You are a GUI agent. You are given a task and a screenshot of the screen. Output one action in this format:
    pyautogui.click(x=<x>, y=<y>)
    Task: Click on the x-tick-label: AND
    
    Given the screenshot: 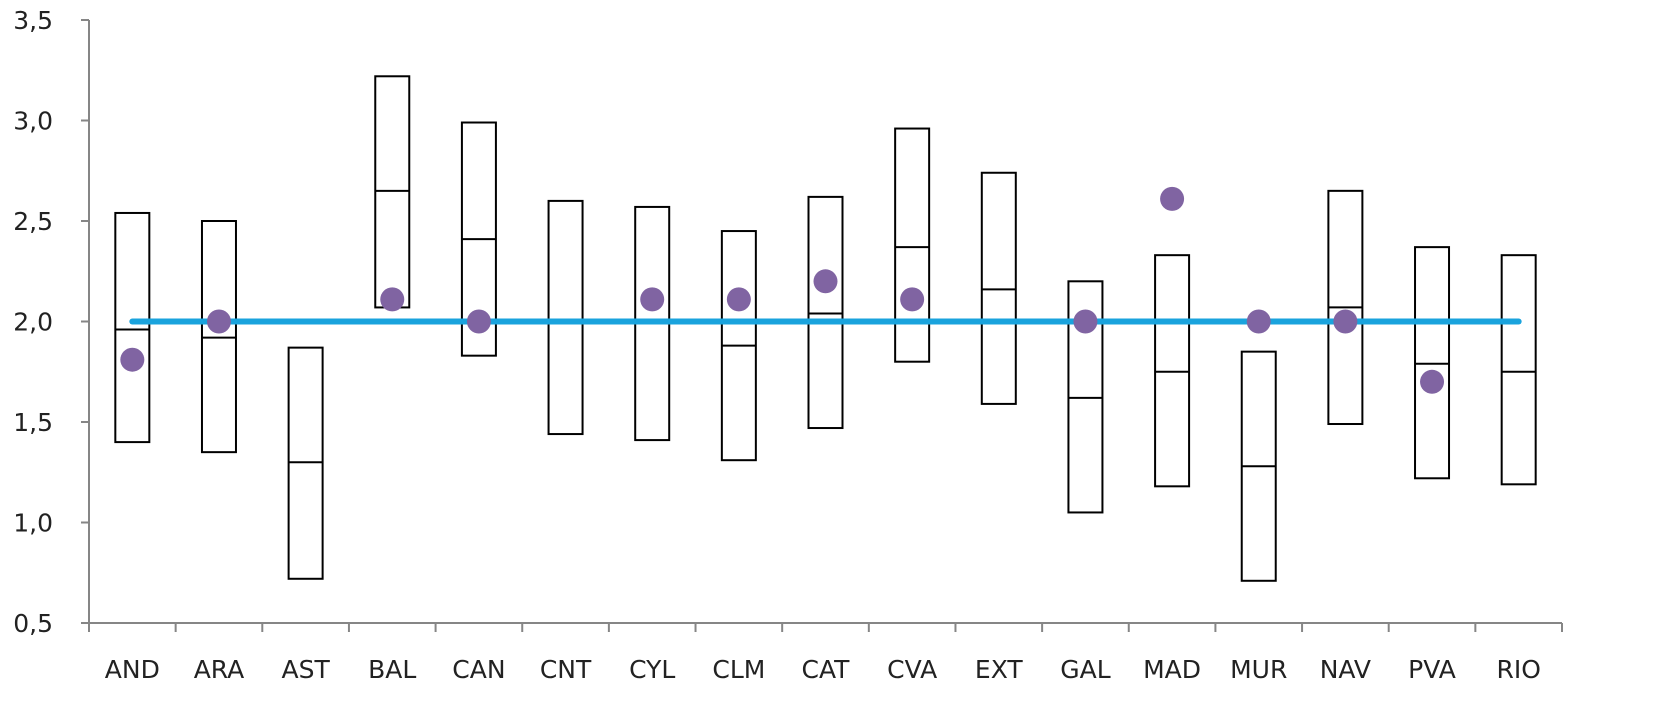 What is the action you would take?
    pyautogui.click(x=132, y=669)
    